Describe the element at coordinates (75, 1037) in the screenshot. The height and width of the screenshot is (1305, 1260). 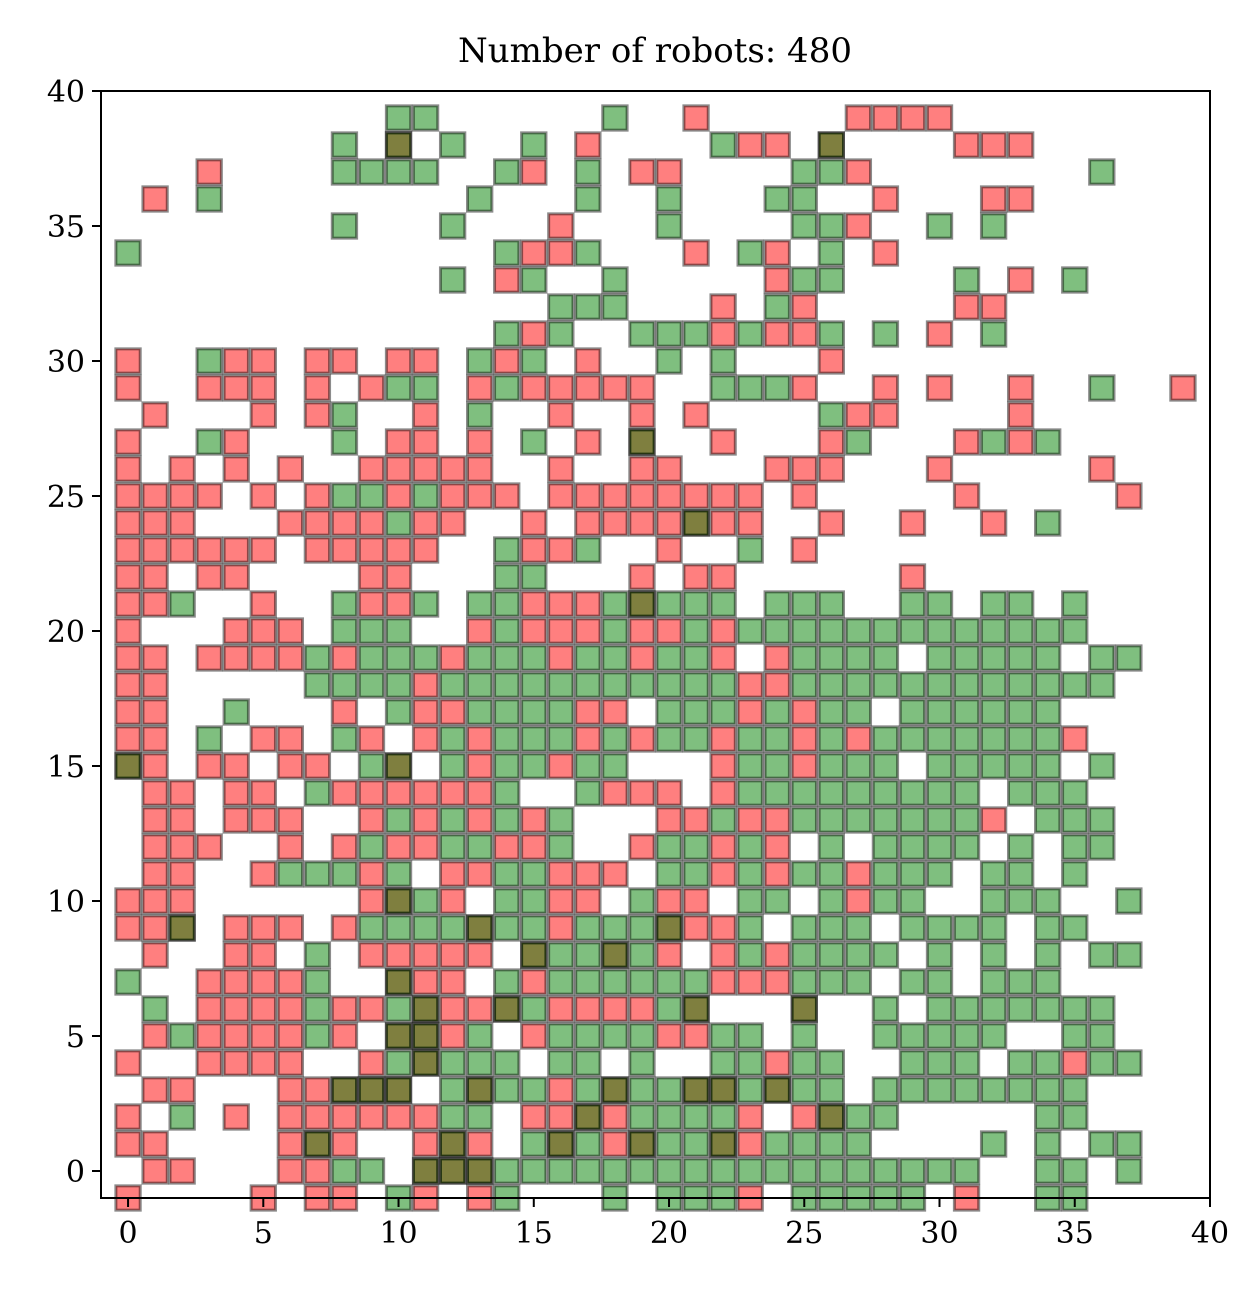
I see `y-tick-label: 5` at that location.